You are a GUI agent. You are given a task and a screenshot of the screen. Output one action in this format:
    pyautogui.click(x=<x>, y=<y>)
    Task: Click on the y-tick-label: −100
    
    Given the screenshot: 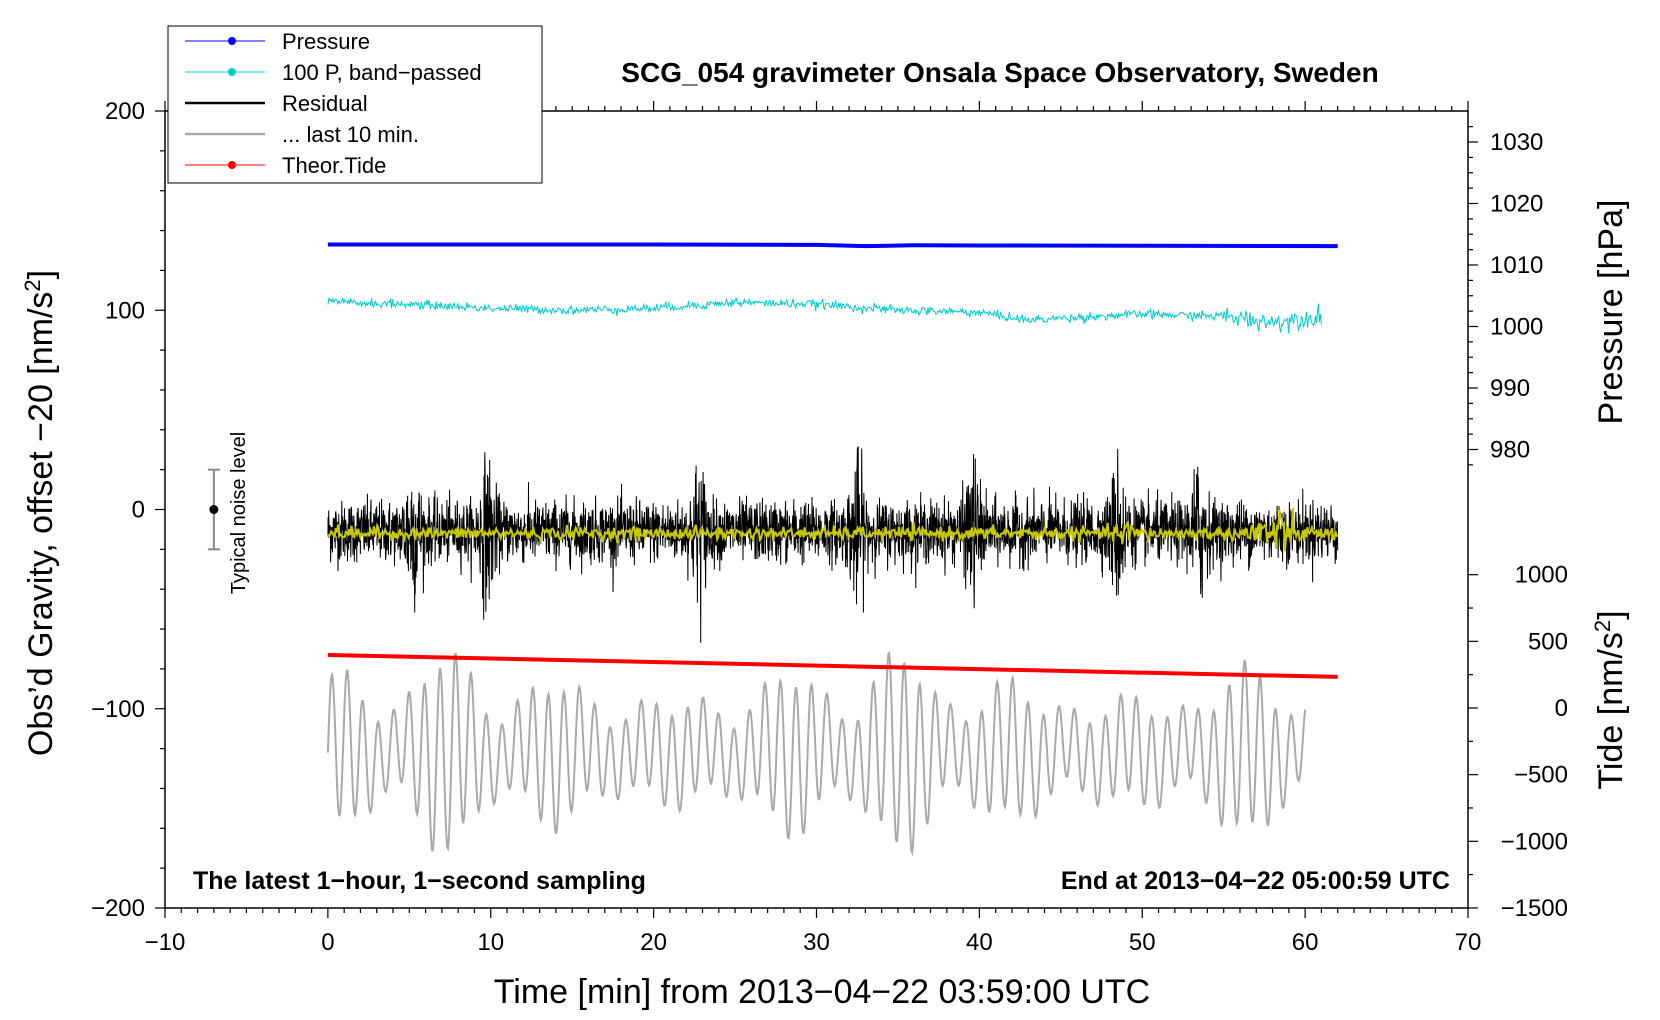 What is the action you would take?
    pyautogui.click(x=118, y=709)
    